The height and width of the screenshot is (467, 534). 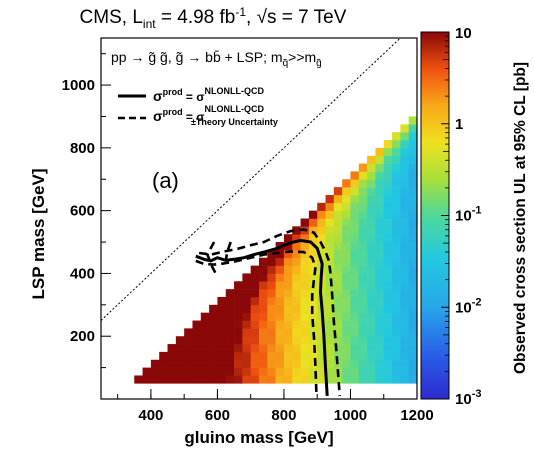 I want to click on x-axis-label: gluino mass [GeV], so click(x=258, y=437).